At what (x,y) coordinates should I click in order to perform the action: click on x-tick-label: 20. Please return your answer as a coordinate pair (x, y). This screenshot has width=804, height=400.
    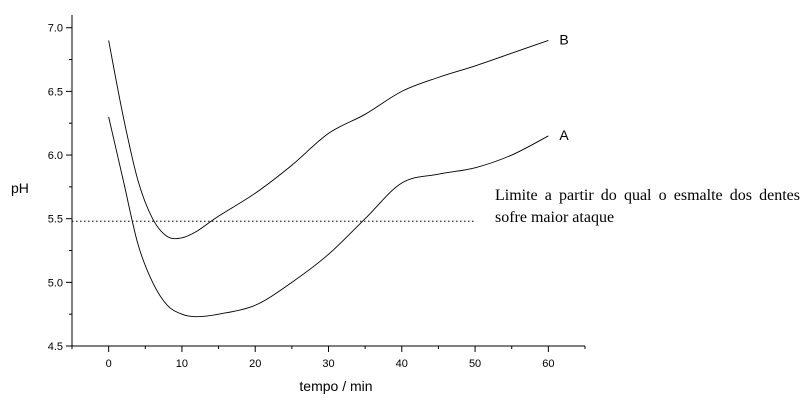
    Looking at the image, I should click on (255, 364).